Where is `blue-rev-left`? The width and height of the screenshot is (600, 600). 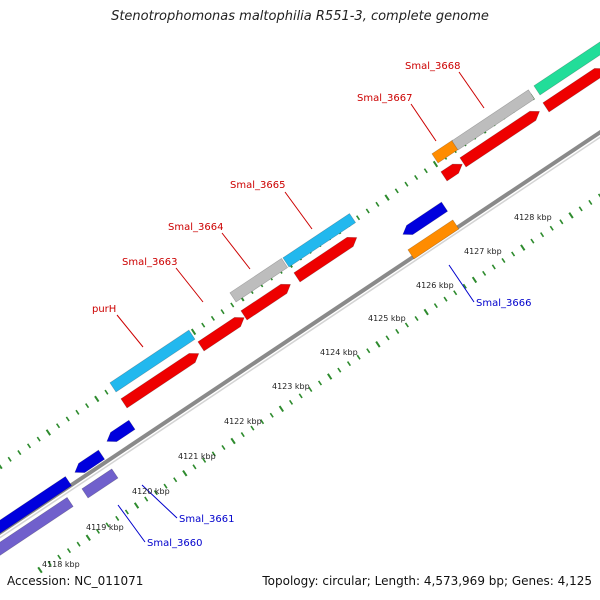
blue-rev-left is located at coordinates (36, 505).